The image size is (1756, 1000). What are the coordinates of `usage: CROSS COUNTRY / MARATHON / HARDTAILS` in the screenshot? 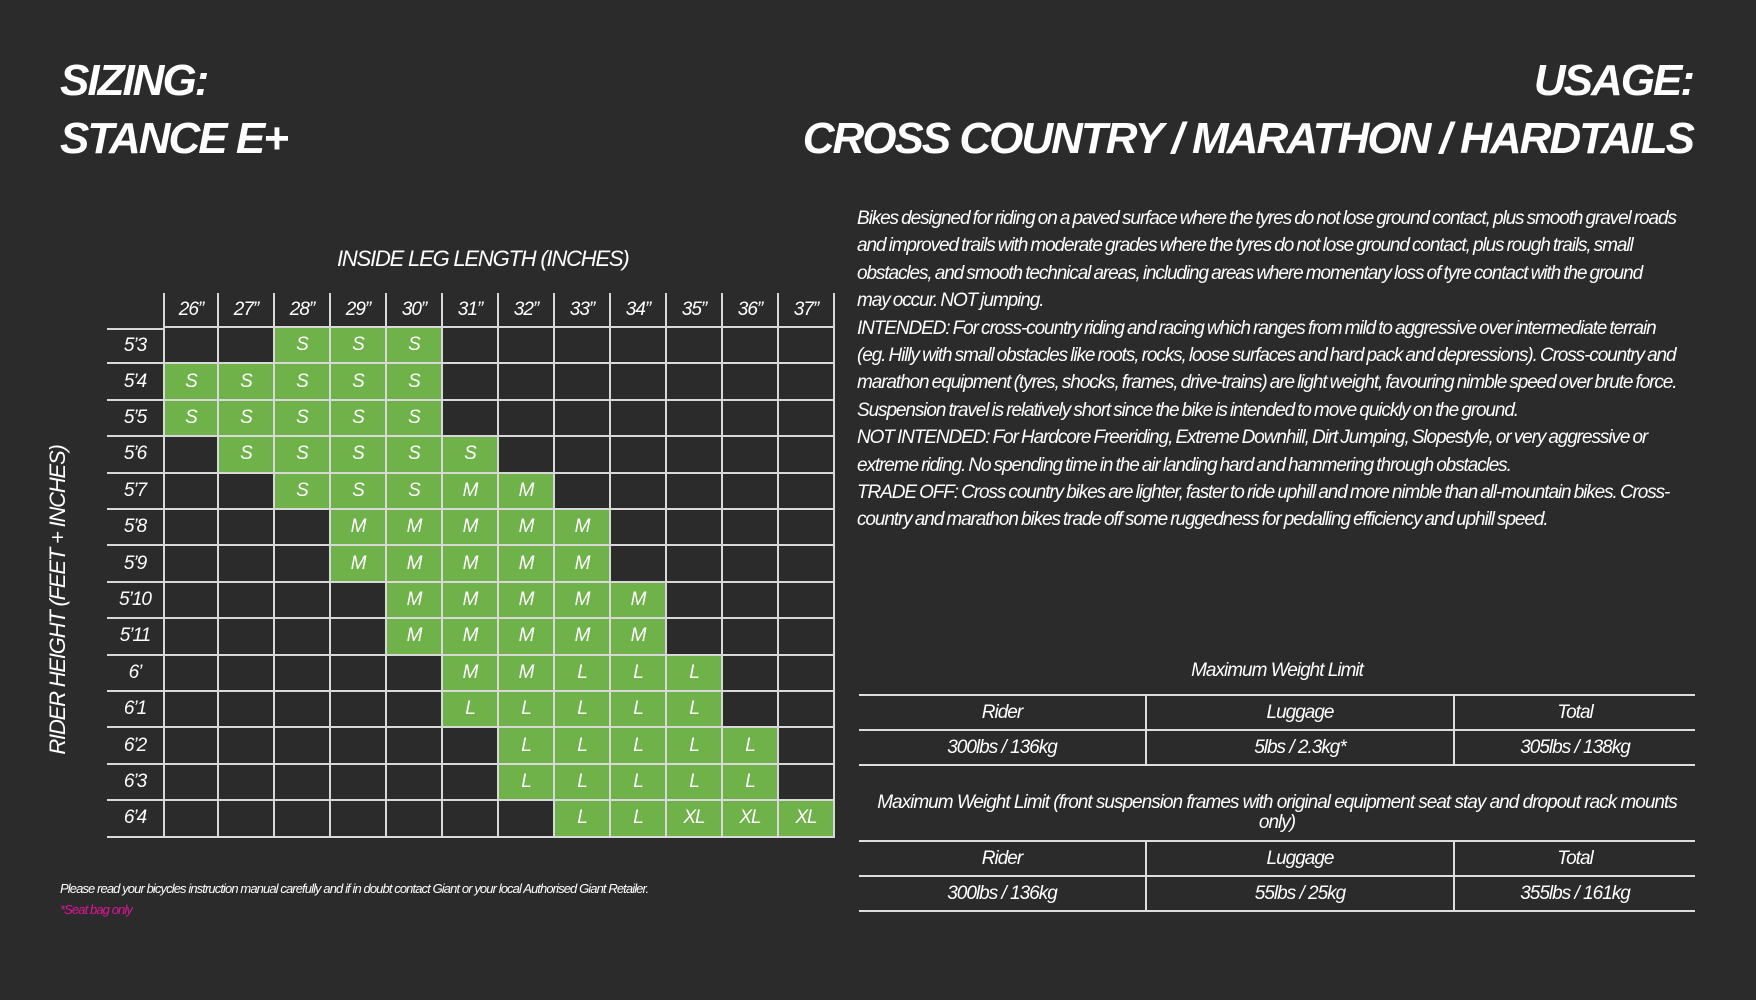 It's located at (1248, 138).